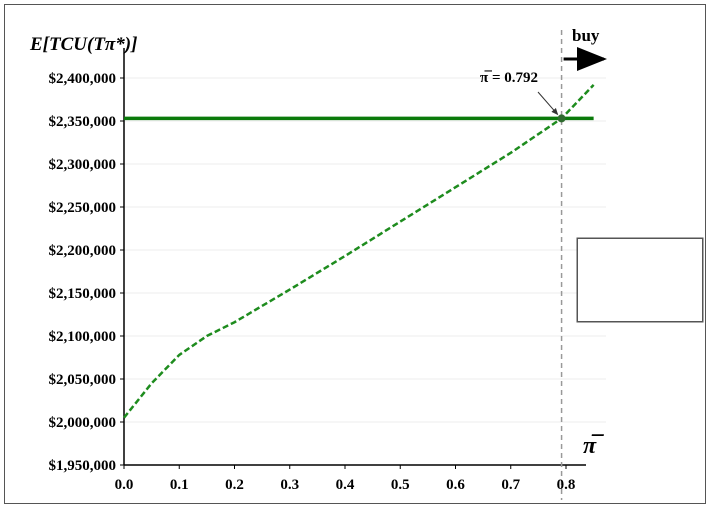  I want to click on x-tick-label: 0.5, so click(400, 485).